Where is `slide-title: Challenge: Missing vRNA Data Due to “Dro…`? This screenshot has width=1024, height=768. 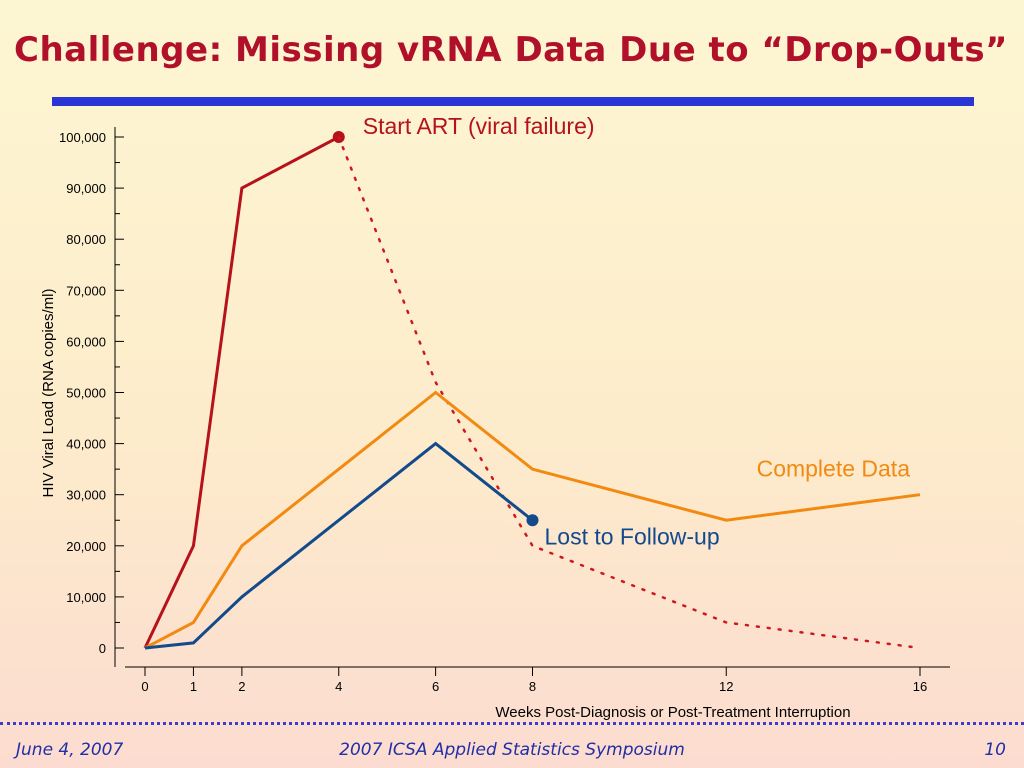 slide-title: Challenge: Missing vRNA Data Due to “Dro… is located at coordinates (511, 50).